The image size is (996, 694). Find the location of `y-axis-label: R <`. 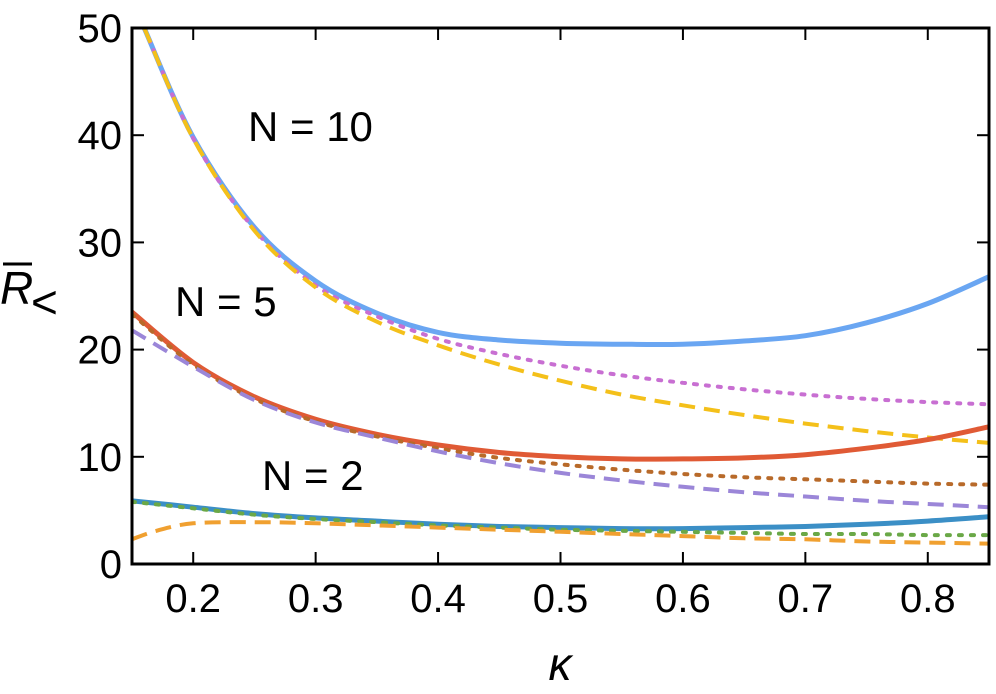

y-axis-label: R < is located at coordinates (29, 295).